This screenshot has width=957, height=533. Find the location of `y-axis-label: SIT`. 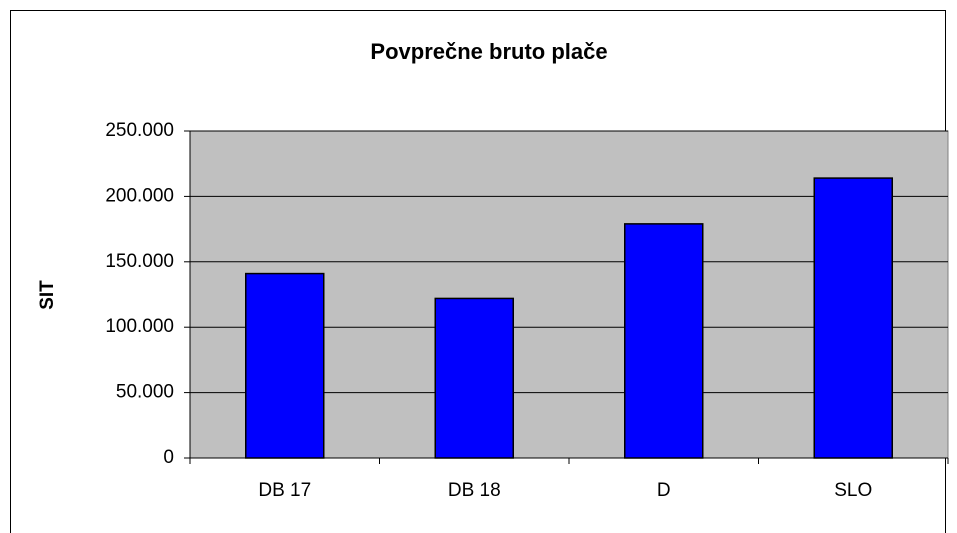

y-axis-label: SIT is located at coordinates (47, 295).